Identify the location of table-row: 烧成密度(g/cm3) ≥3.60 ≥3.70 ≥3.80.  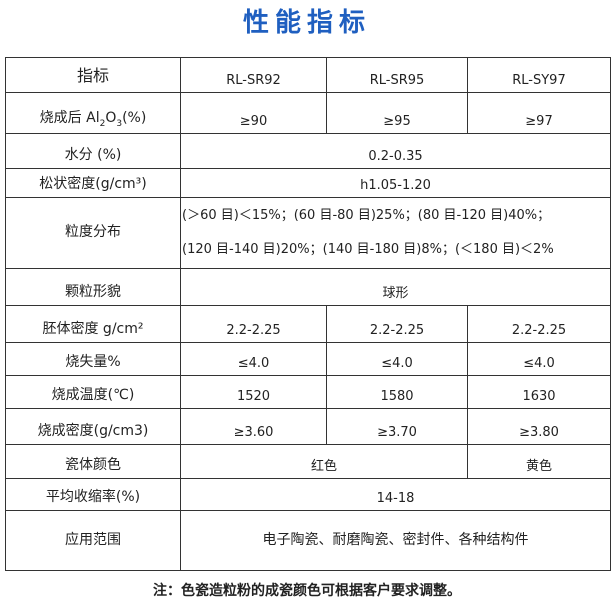
(308, 426).